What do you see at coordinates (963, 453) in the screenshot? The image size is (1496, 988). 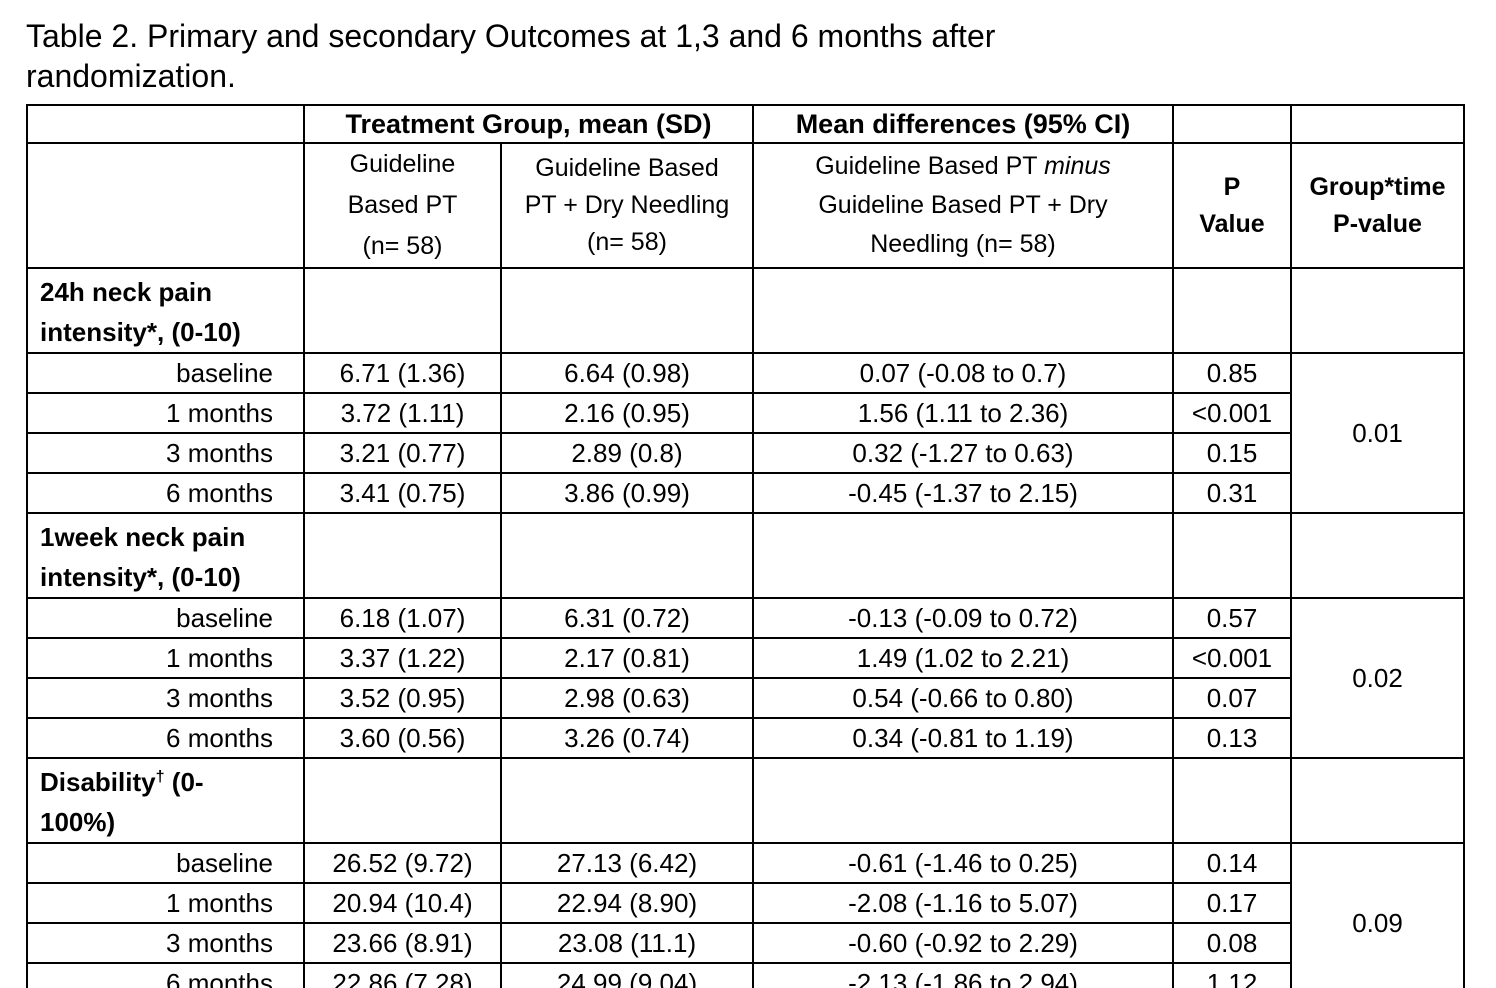 I see `mean-diff-cell: 0.32 (-1.27 to 0.63)` at bounding box center [963, 453].